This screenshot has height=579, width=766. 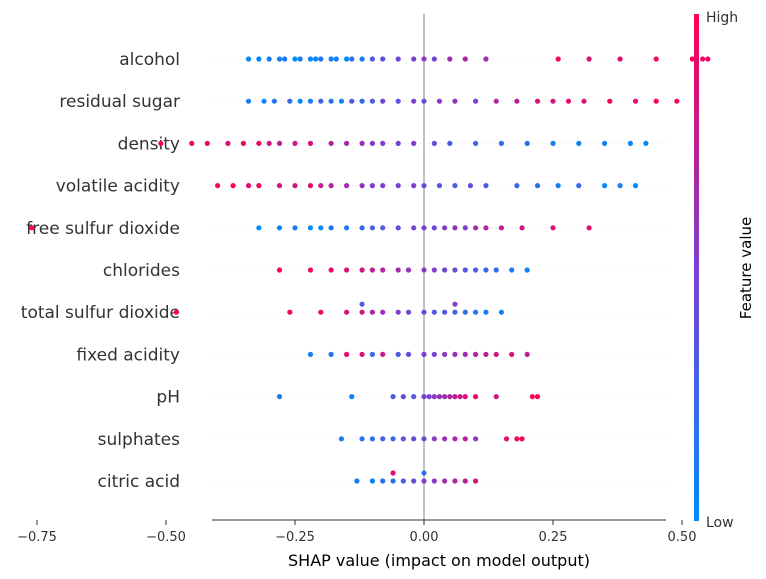 What do you see at coordinates (118, 187) in the screenshot?
I see `feature-label: volatile acidity` at bounding box center [118, 187].